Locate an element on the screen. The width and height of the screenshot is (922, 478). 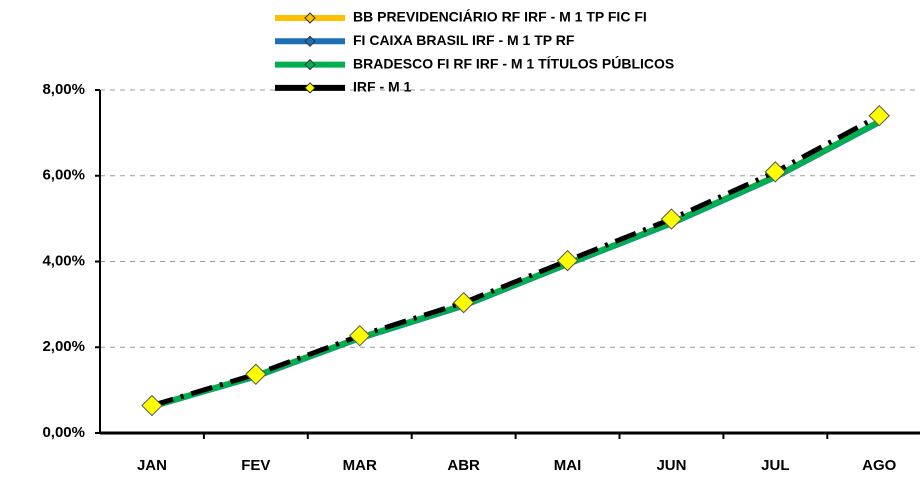
y-tick-label: 2,00% is located at coordinates (63, 346).